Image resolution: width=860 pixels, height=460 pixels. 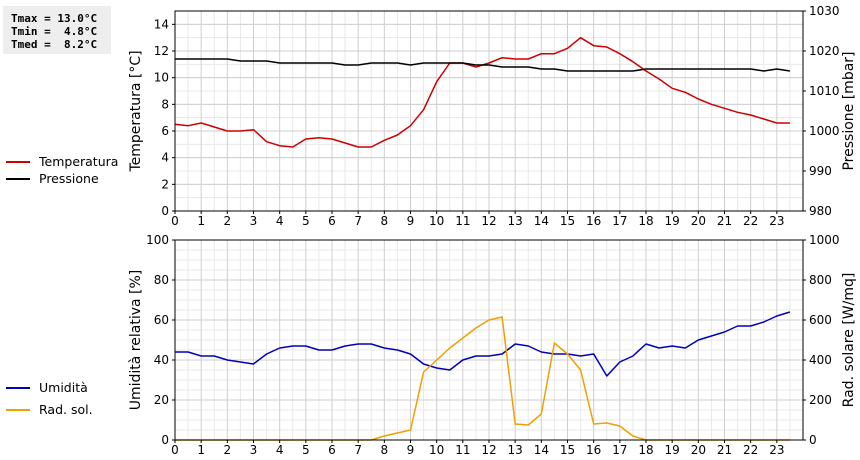 I want to click on legend-swatch-radsol, so click(x=18, y=410).